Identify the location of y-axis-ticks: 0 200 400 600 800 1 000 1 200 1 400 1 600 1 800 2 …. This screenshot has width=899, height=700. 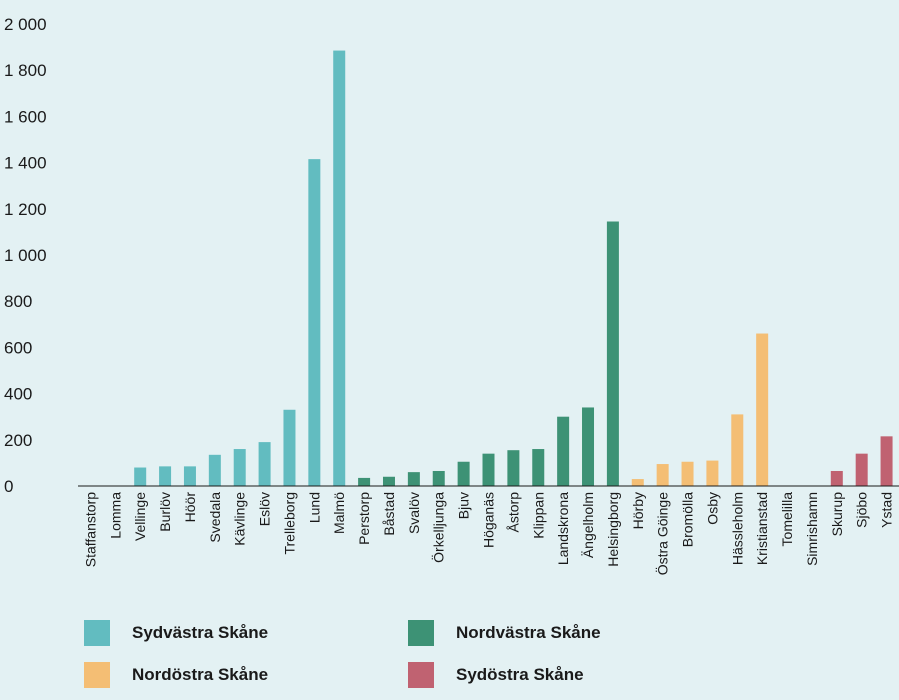
(25, 255).